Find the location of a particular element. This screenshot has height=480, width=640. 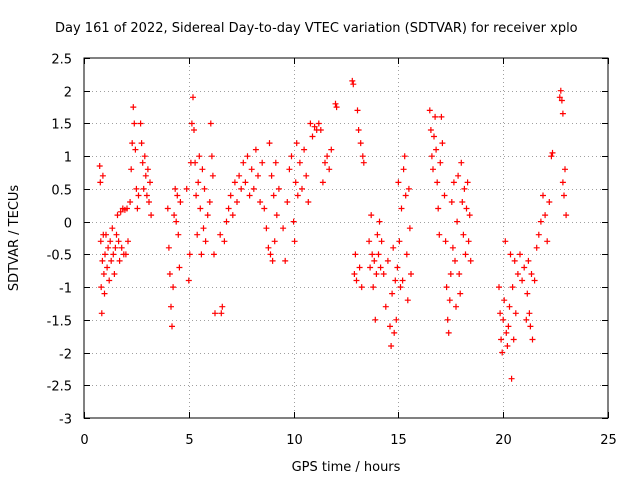

x-axis-label: GPS time / hours is located at coordinates (346, 467).